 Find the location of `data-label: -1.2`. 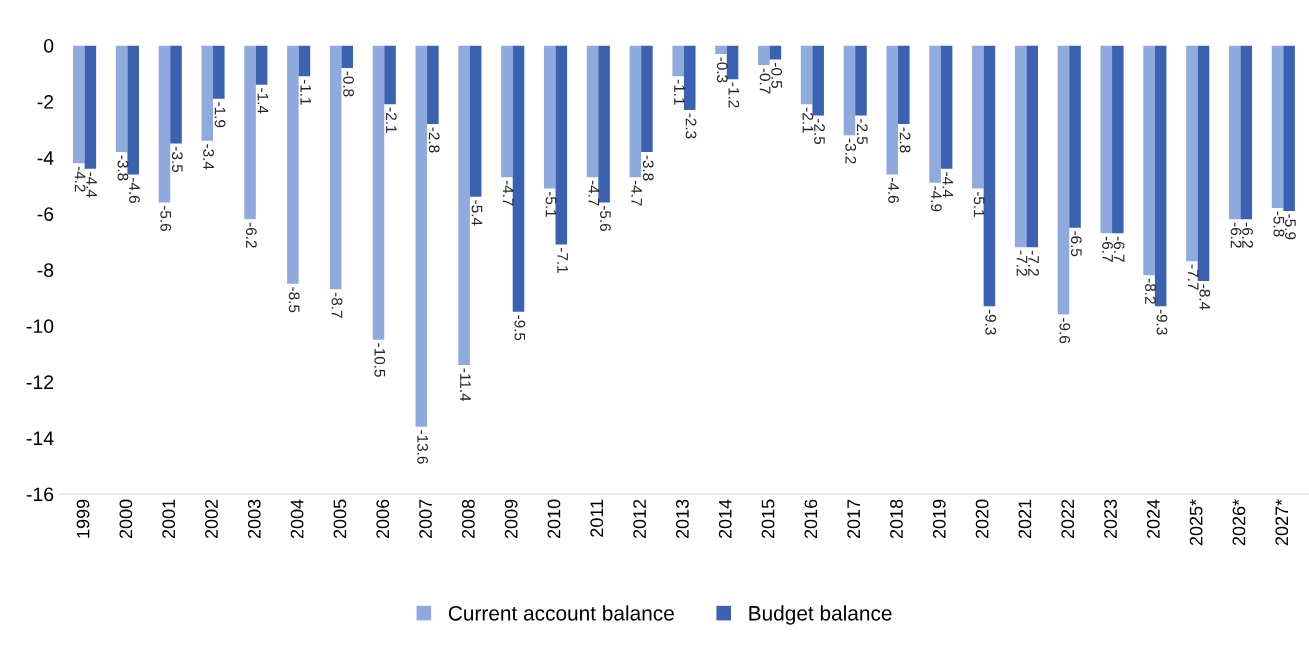

data-label: -1.2 is located at coordinates (734, 95).